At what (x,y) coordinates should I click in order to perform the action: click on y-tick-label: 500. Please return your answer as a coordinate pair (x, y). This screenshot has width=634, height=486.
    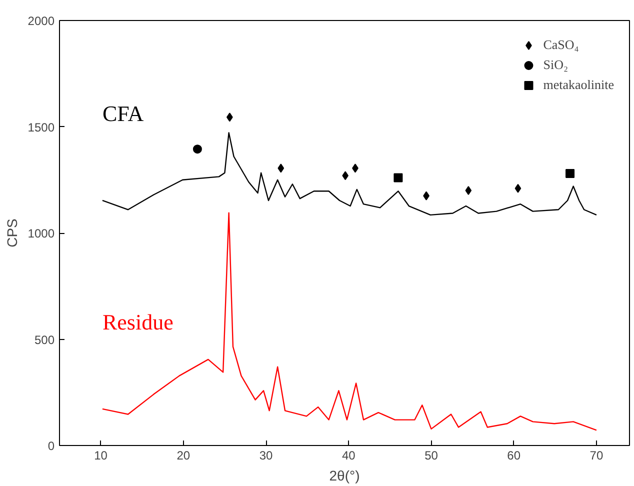
    Looking at the image, I should click on (44, 339).